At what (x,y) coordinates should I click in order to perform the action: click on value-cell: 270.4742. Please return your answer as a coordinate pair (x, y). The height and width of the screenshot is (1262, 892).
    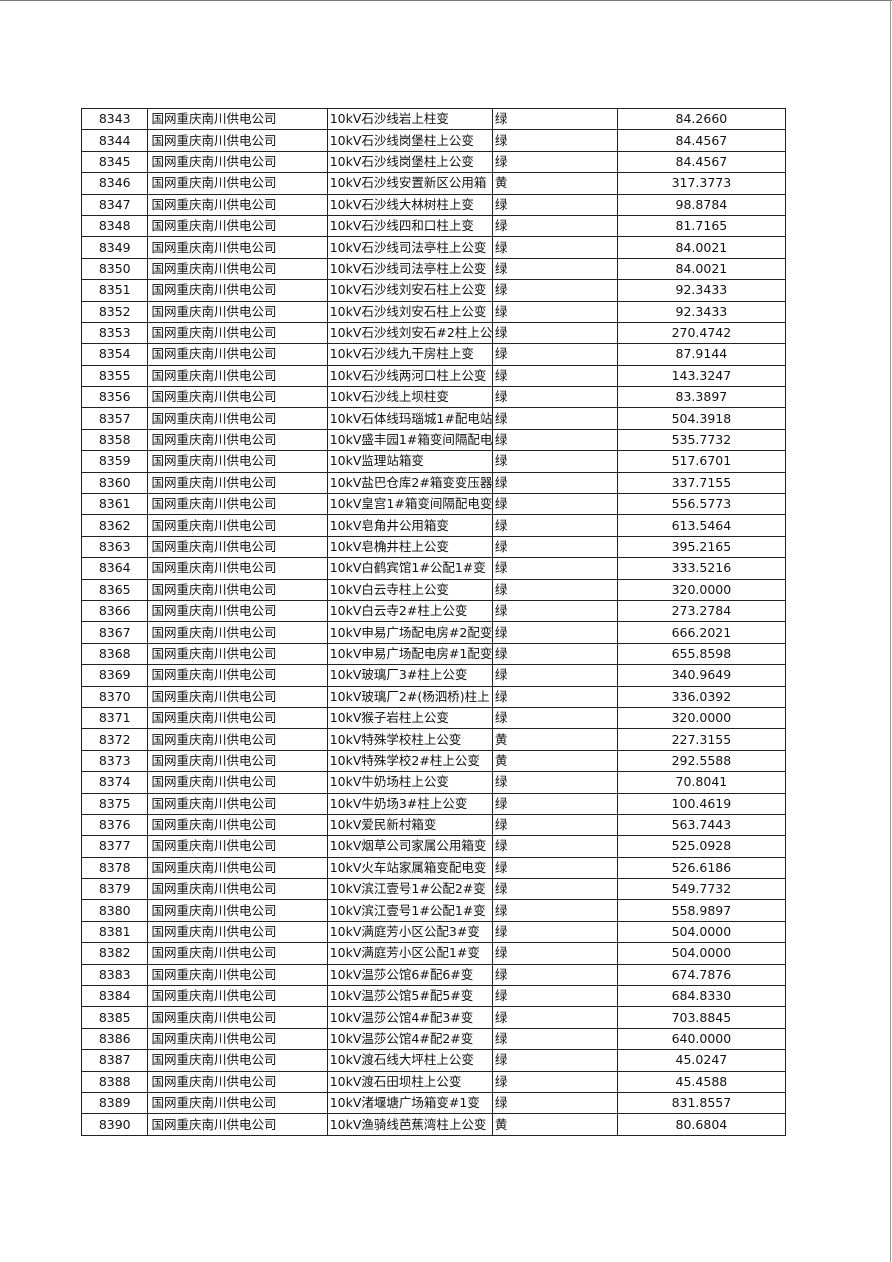
    Looking at the image, I should click on (701, 333).